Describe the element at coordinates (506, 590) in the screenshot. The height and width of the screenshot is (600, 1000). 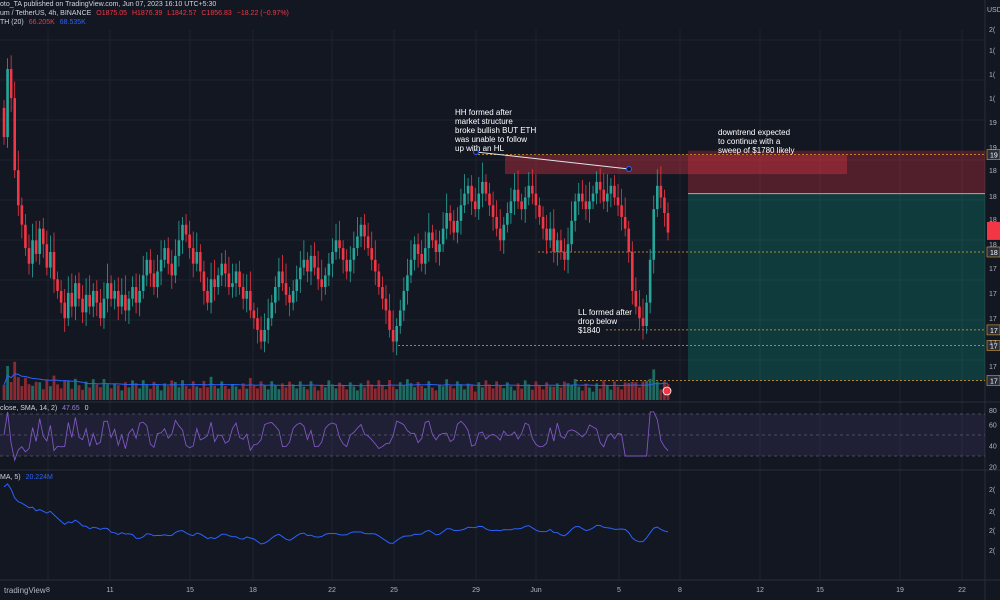
I see `x-axis: 8 11 15 18 22 25 29 Jun 5 8 12 15 19 22` at that location.